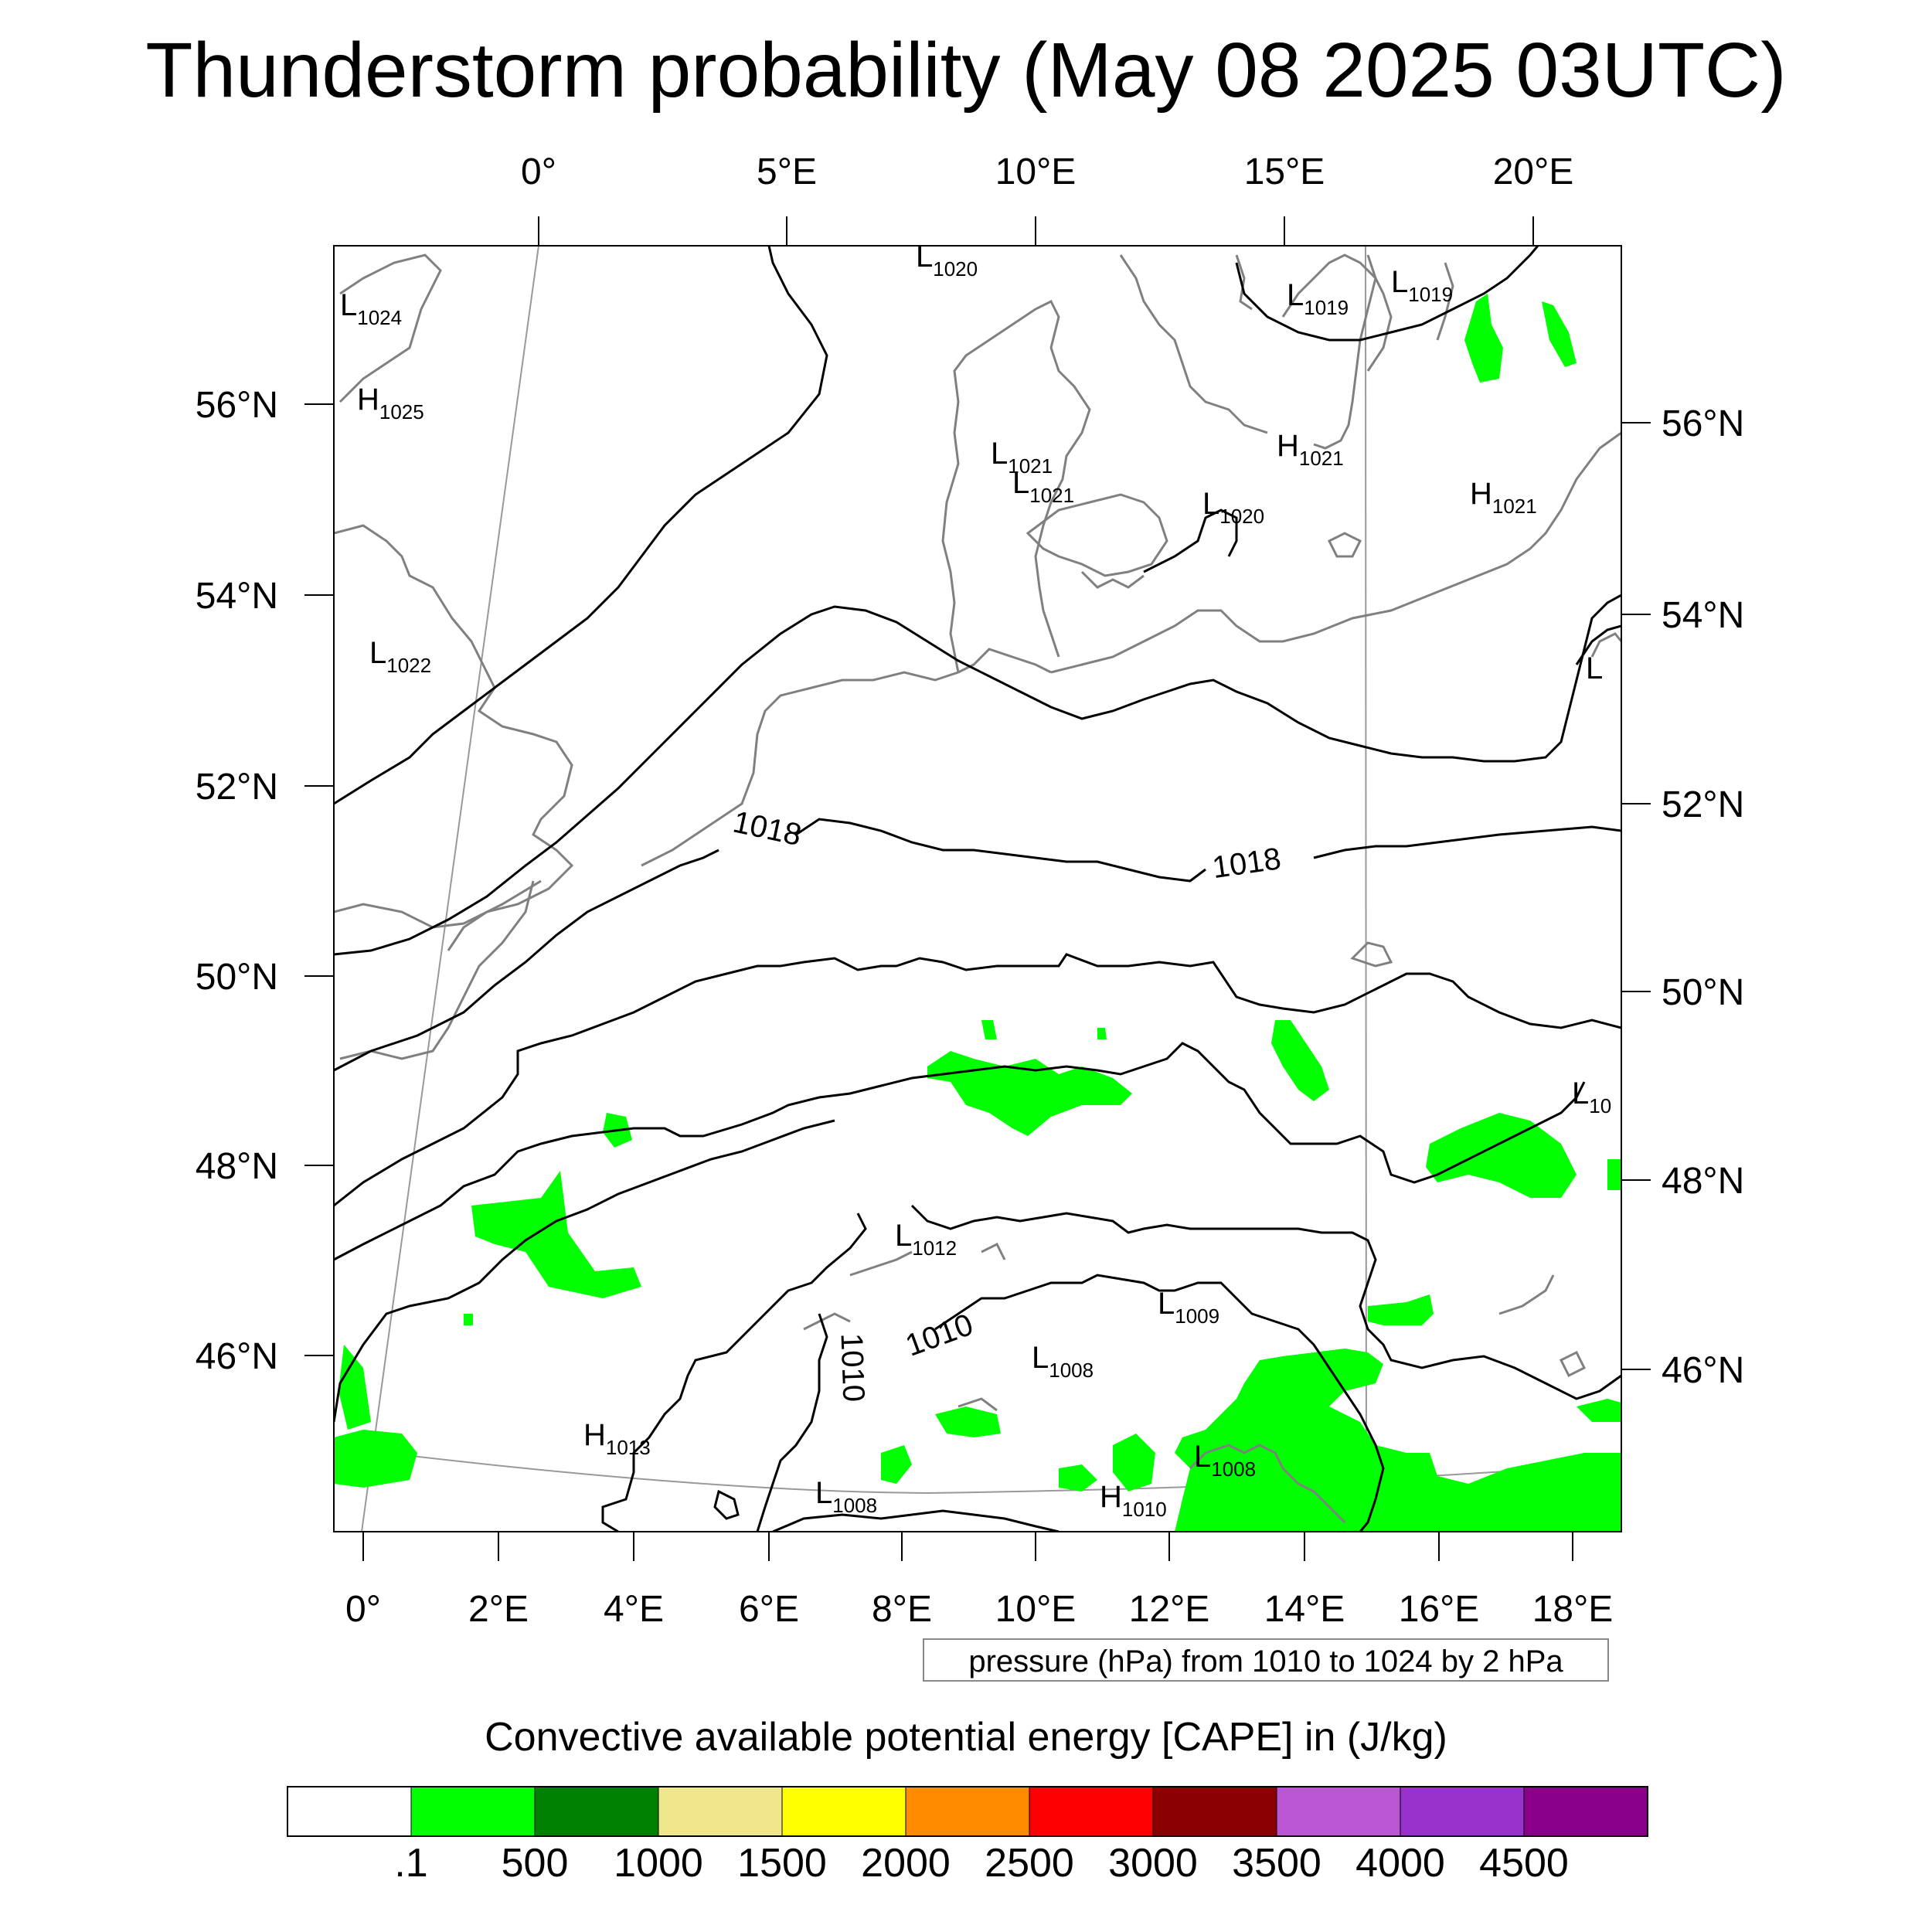  Describe the element at coordinates (787, 171) in the screenshot. I see `top-lon-label: 5°E` at that location.